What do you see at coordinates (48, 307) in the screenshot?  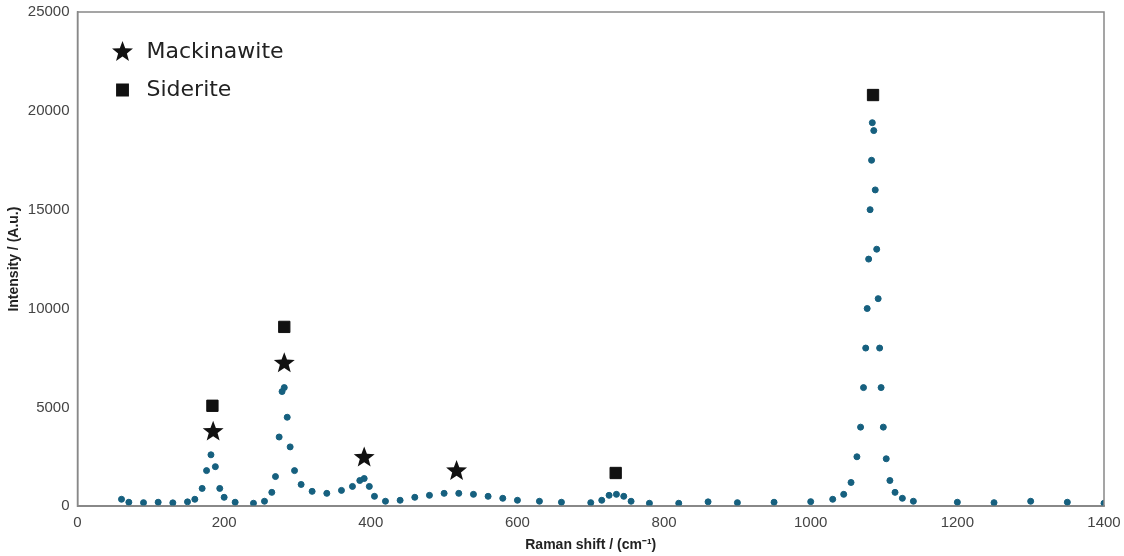 I see `y-tick-label: 10000` at bounding box center [48, 307].